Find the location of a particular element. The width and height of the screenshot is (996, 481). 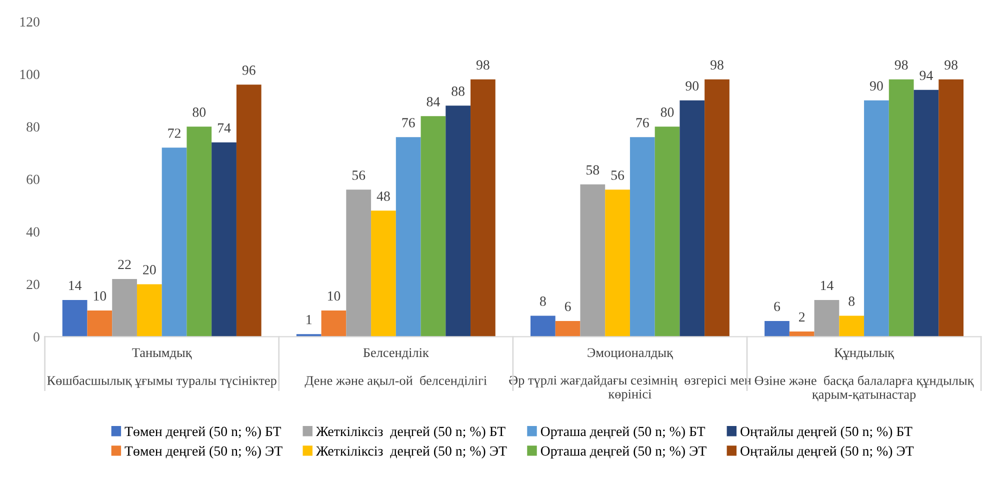

y-tick-label: 20 is located at coordinates (33, 285).